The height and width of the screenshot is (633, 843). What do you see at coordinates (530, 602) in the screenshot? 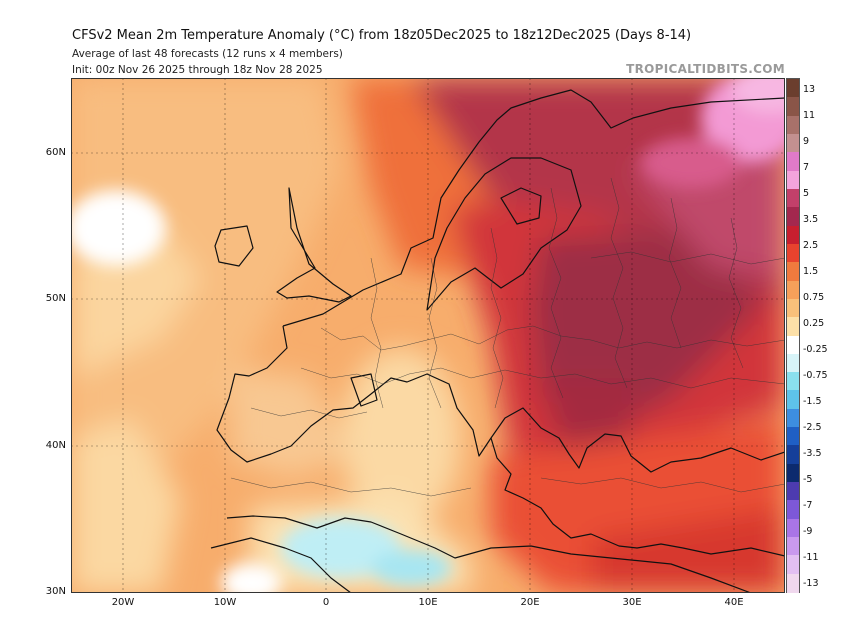
I see `lon-label-20e: 20E` at bounding box center [530, 602].